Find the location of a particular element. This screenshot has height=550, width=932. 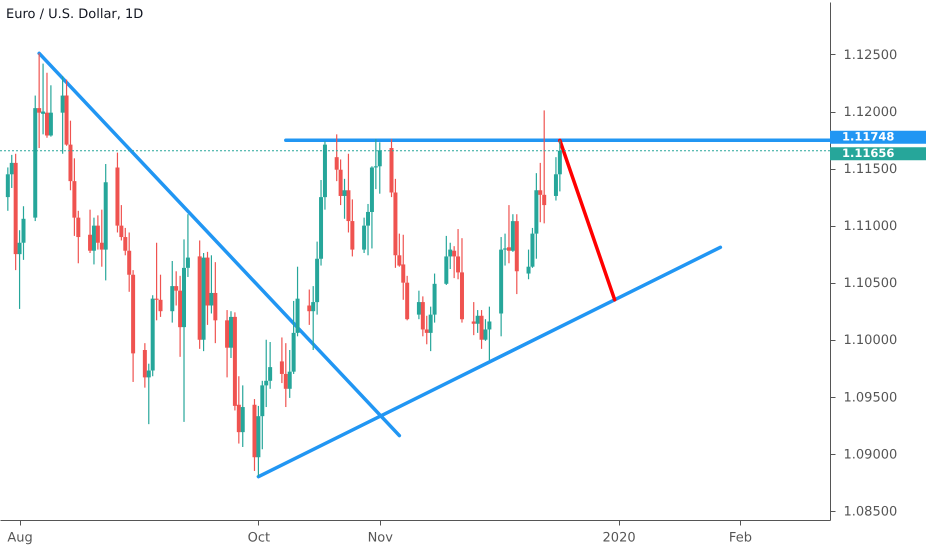

x-tick-label: Aug is located at coordinates (20, 538).